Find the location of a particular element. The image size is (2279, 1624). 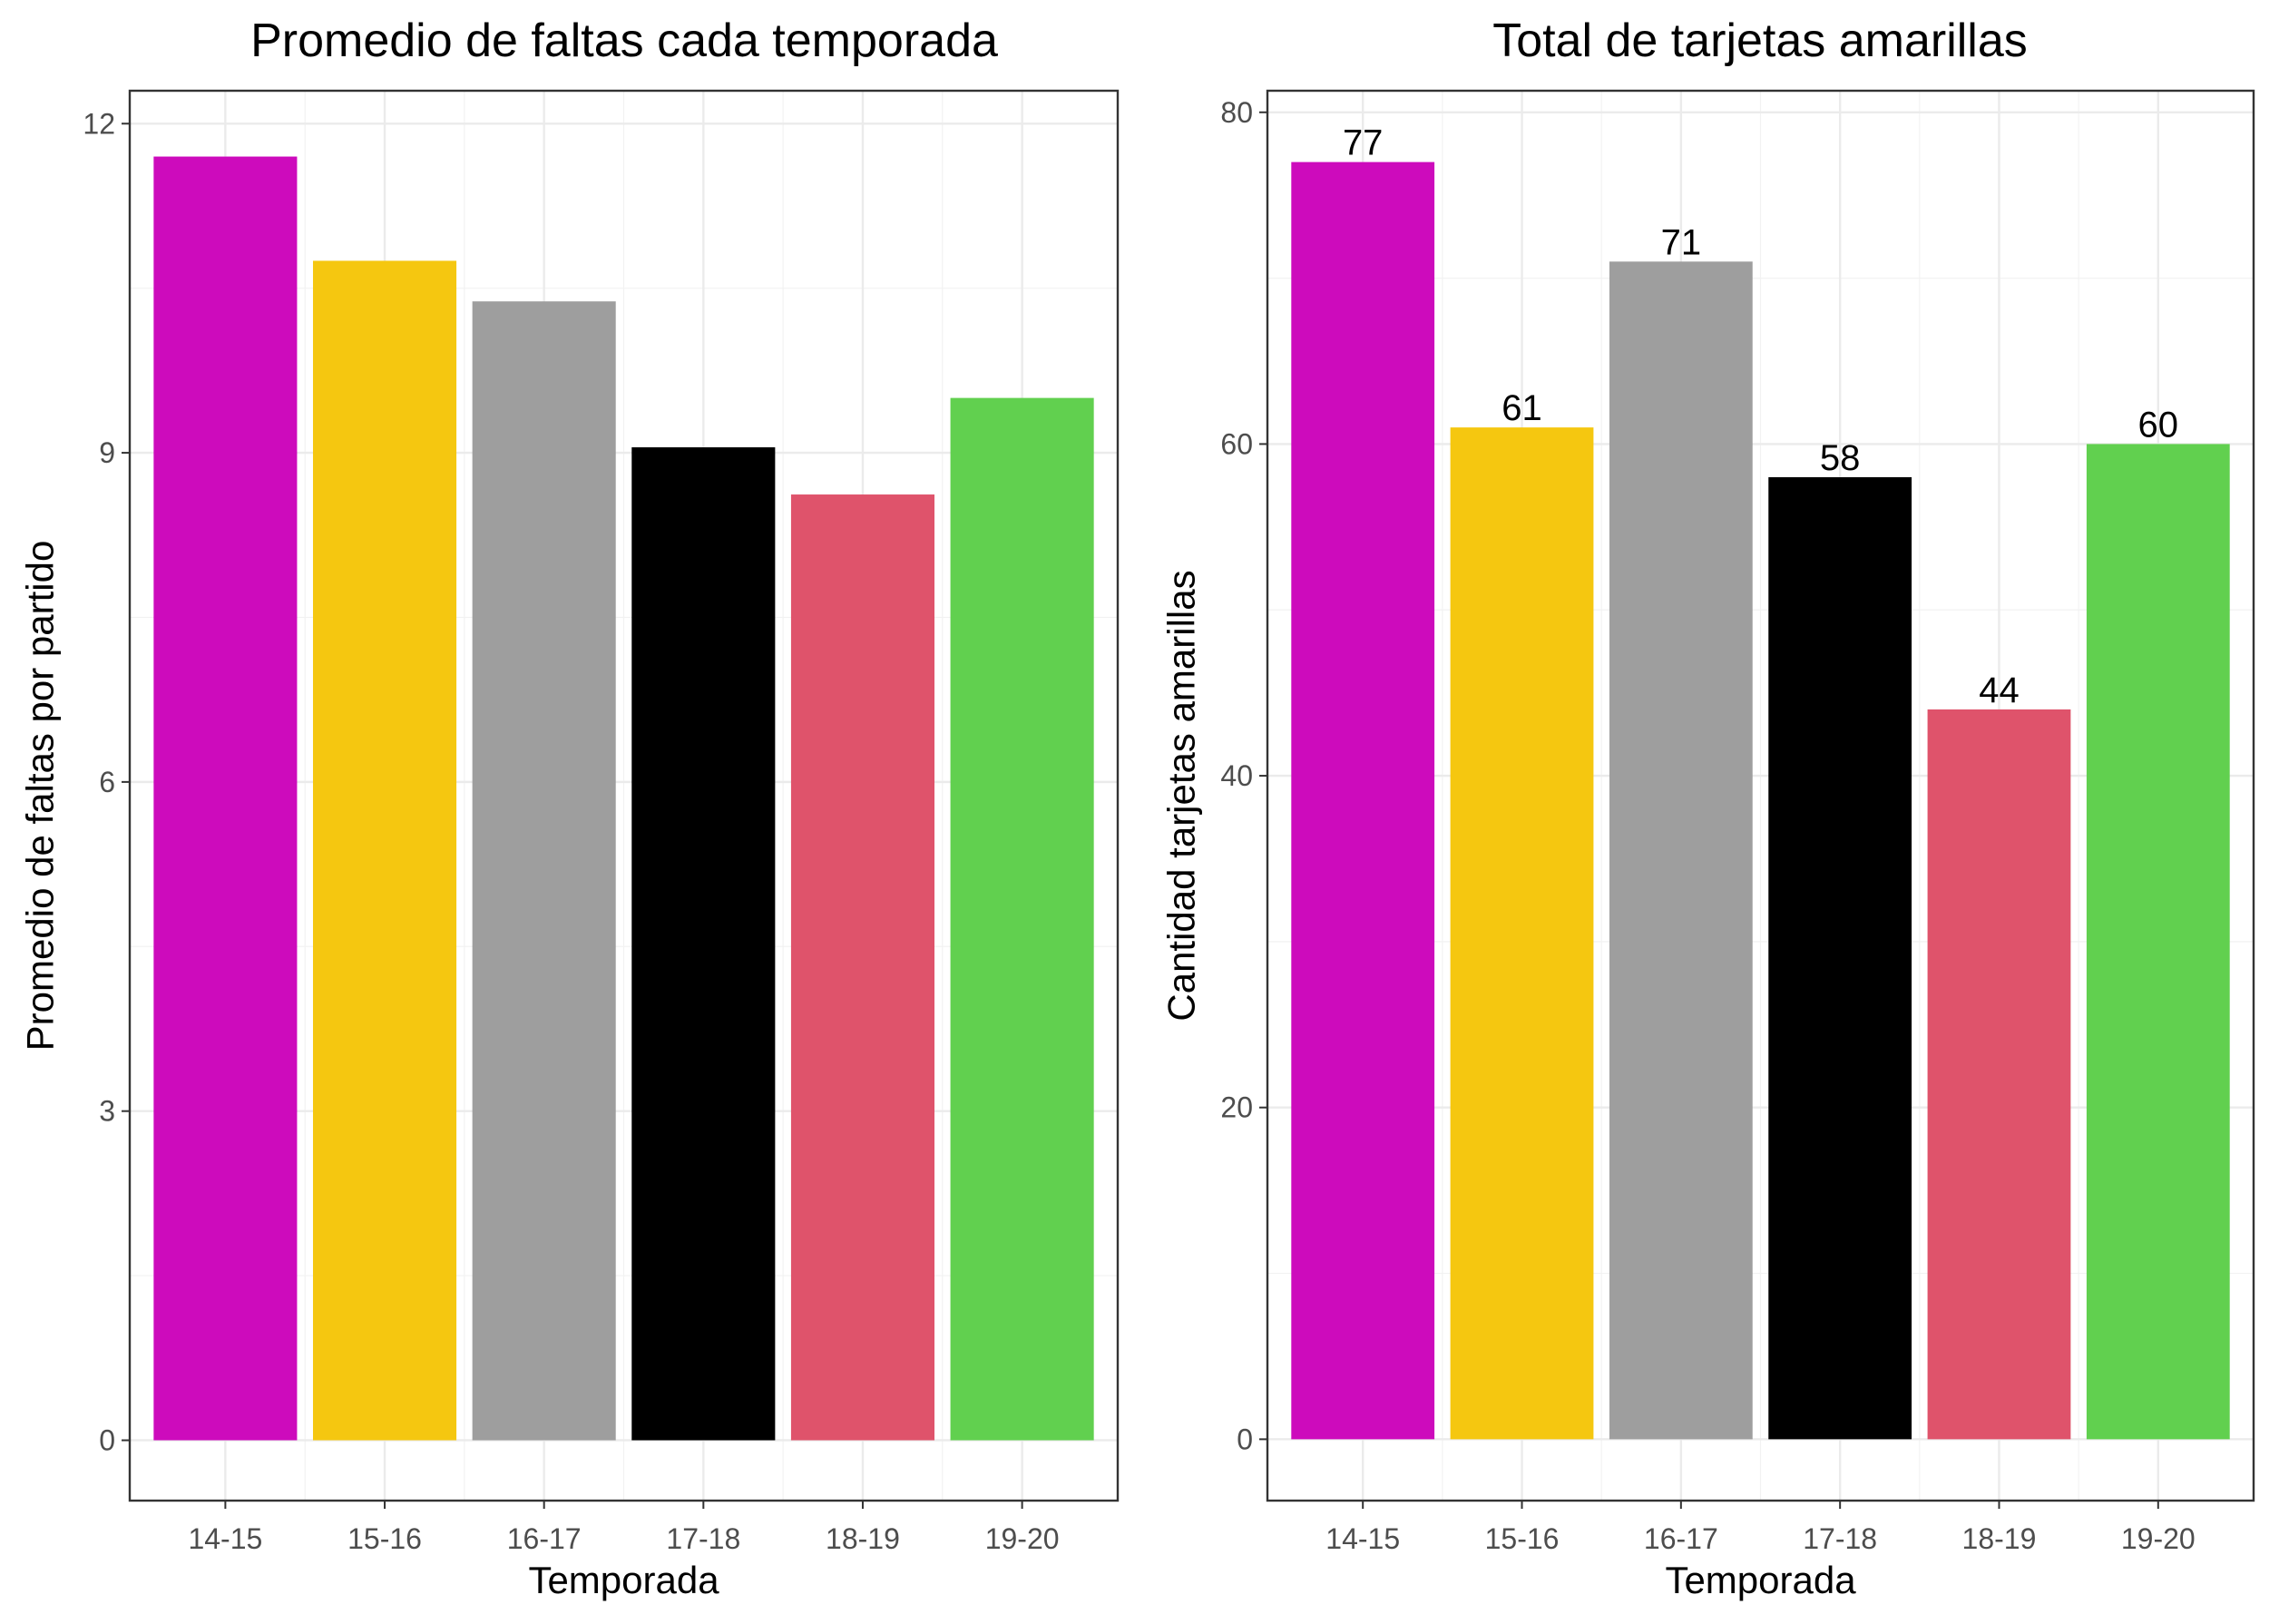

y-tick-label: 12 is located at coordinates (99, 123).